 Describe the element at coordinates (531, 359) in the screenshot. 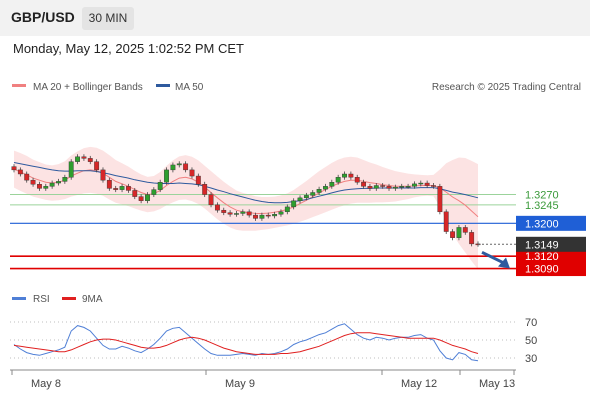

I see `rsi-tick-30: 30` at that location.